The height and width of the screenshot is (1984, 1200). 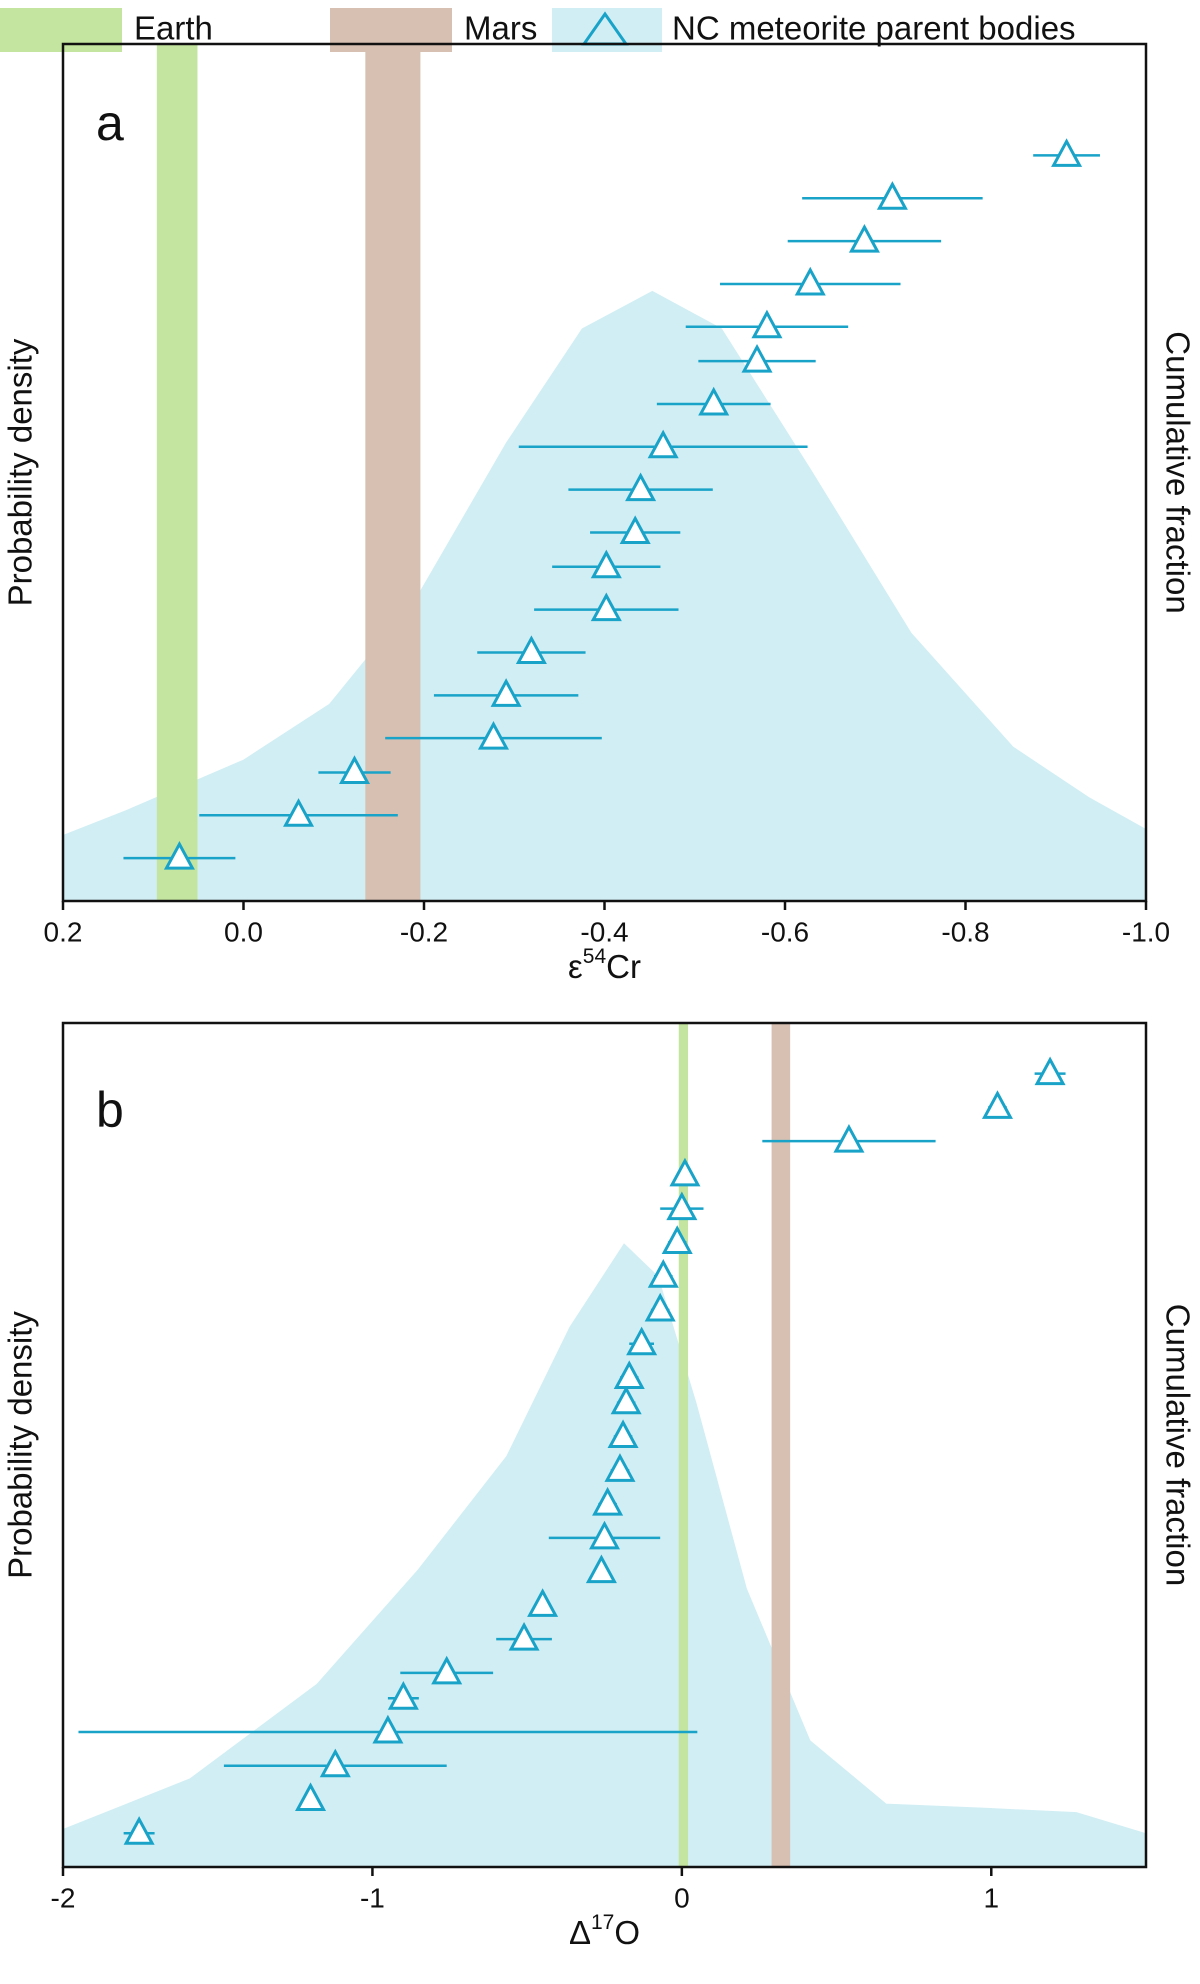 I want to click on legend-swatch, so click(x=61, y=30).